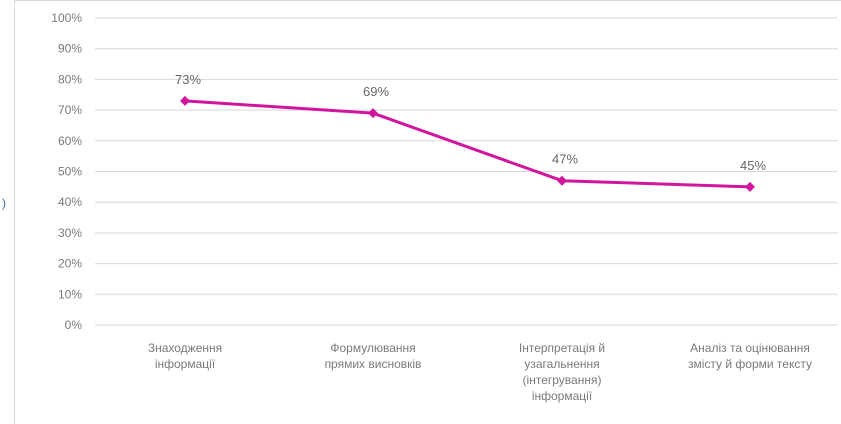  I want to click on y-tick-label: 40%, so click(70, 202).